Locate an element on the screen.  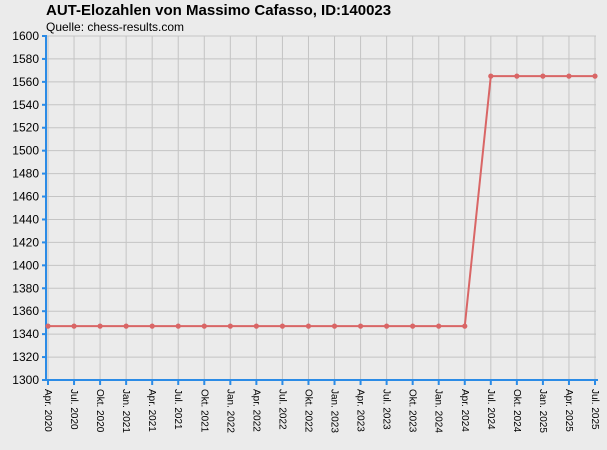
x-tick-label: Jul. 2025 is located at coordinates (594, 409).